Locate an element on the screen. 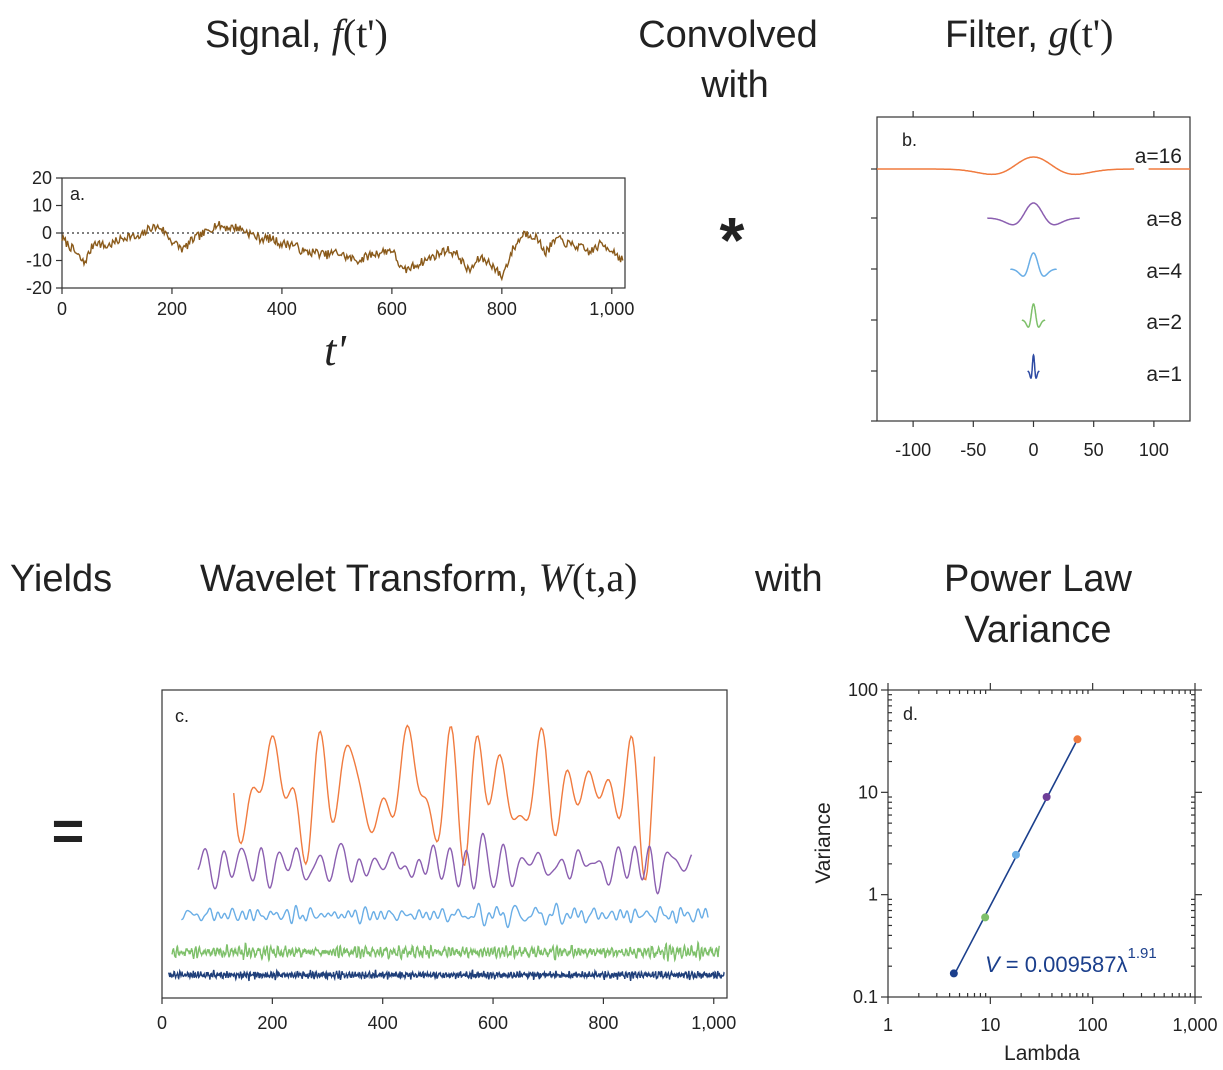 This screenshot has width=1223, height=1070. panel-c-xtick-label: 200 is located at coordinates (272, 1023).